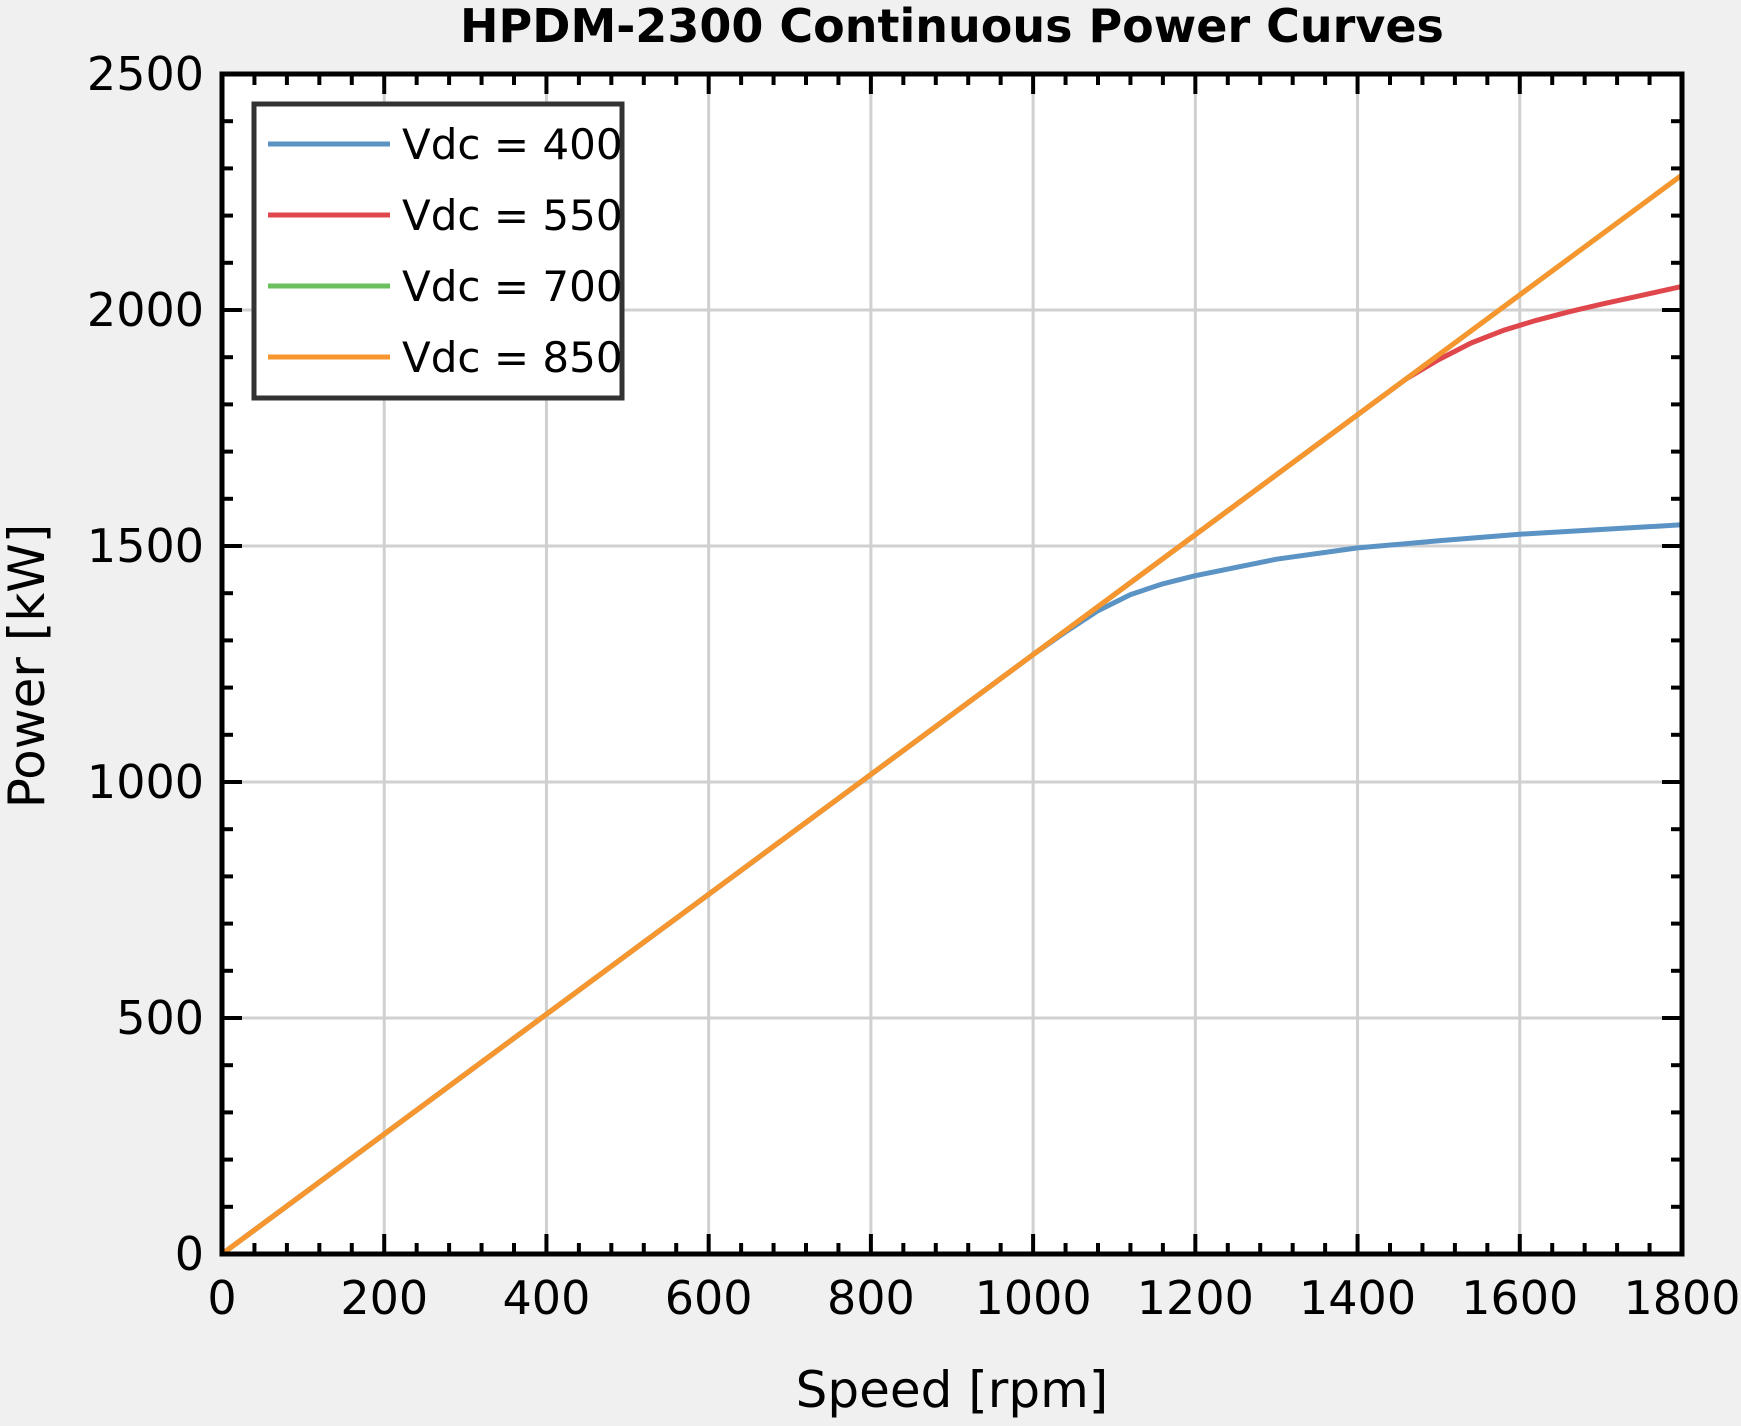 The width and height of the screenshot is (1741, 1426). I want to click on y-axis-label: Power [kW], so click(28, 666).